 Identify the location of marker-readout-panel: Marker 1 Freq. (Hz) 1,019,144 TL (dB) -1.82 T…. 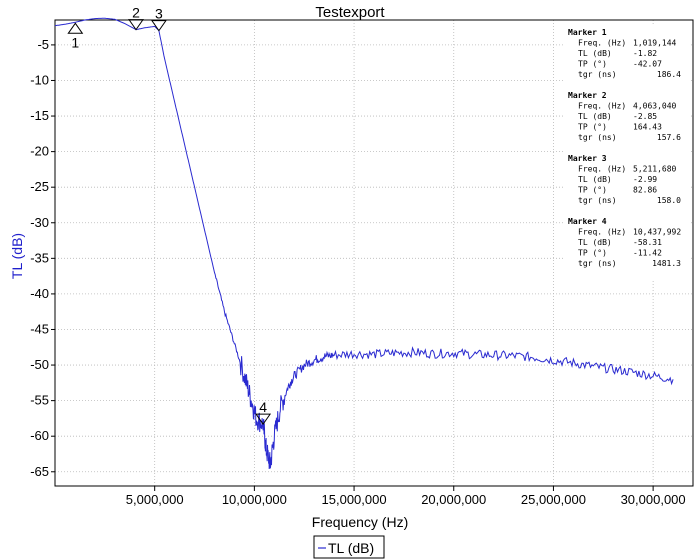
(627, 152).